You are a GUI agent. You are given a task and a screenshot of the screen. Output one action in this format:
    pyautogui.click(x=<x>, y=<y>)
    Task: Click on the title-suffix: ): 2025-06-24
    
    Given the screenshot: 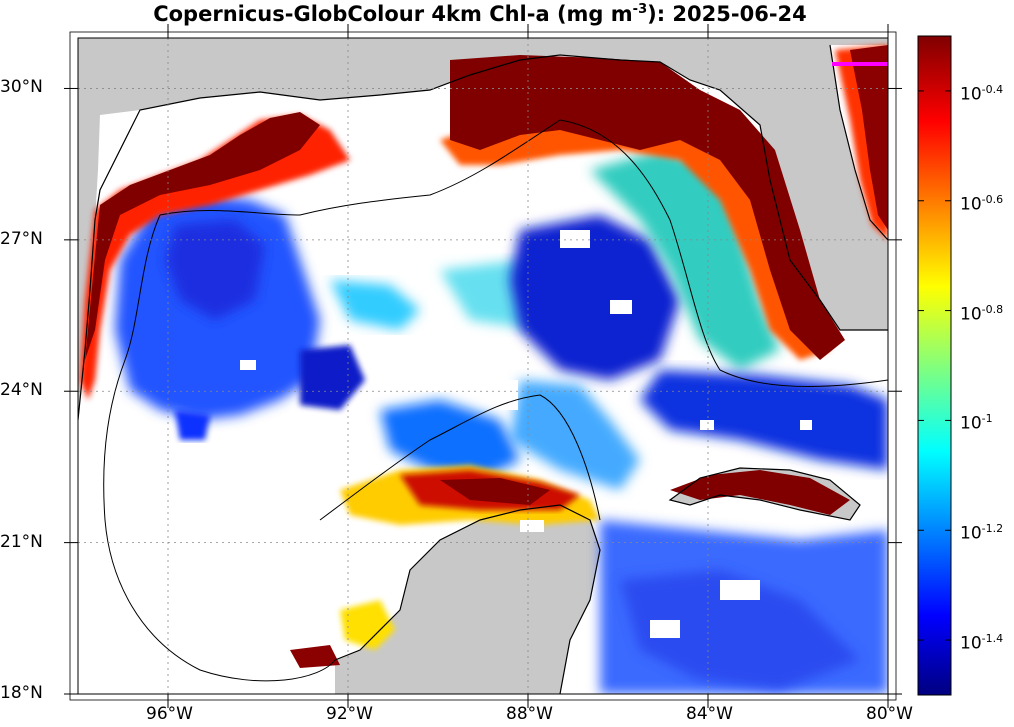 What is the action you would take?
    pyautogui.click(x=727, y=14)
    